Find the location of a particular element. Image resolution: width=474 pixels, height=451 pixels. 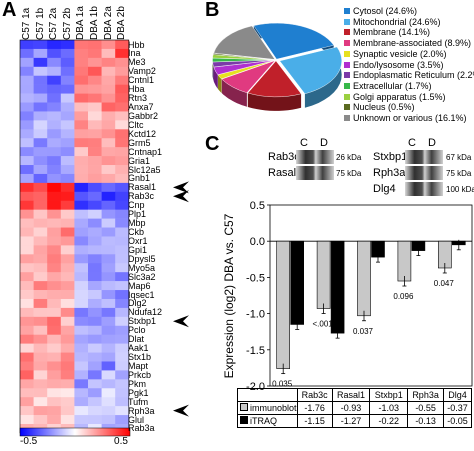

y-tick-label: -1.5 is located at coordinates (255, 351).